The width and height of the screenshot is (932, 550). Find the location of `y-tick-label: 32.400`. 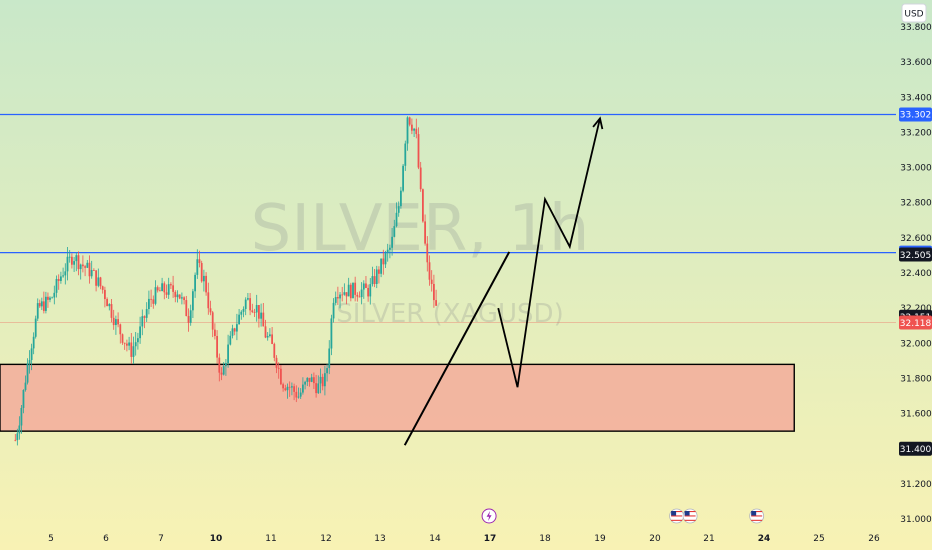

y-tick-label: 32.400 is located at coordinates (916, 274).